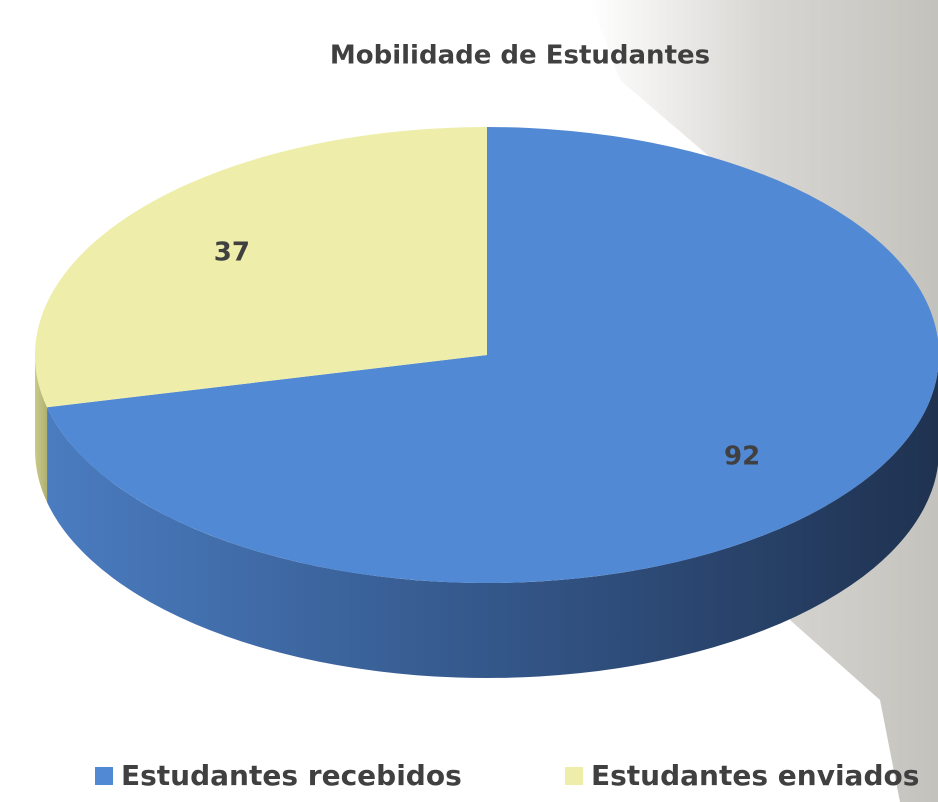 Image resolution: width=938 pixels, height=802 pixels. What do you see at coordinates (520, 56) in the screenshot?
I see `chart-title: Mobilidade de Estudantes` at bounding box center [520, 56].